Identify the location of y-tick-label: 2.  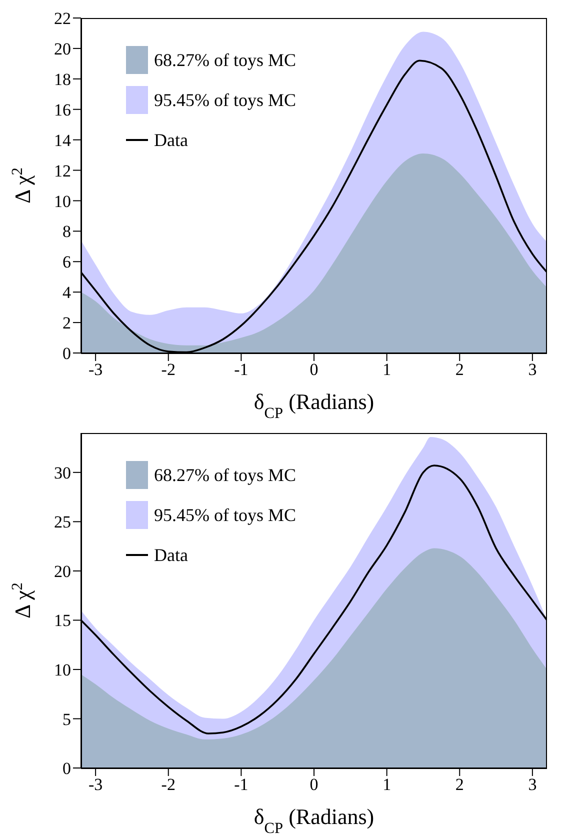
(66, 323).